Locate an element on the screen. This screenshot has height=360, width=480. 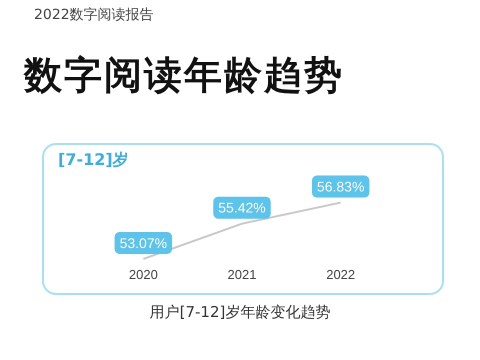
x-tick-label: 2021 is located at coordinates (242, 274).